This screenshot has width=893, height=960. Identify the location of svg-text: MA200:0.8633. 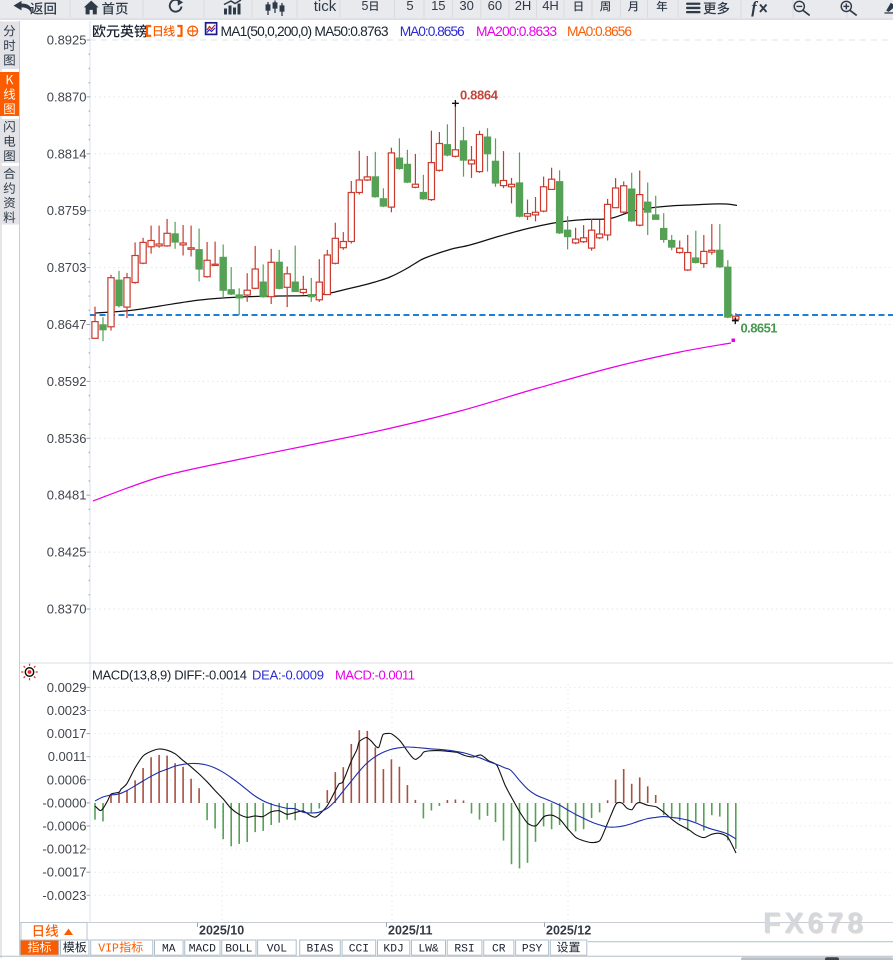
(516, 31).